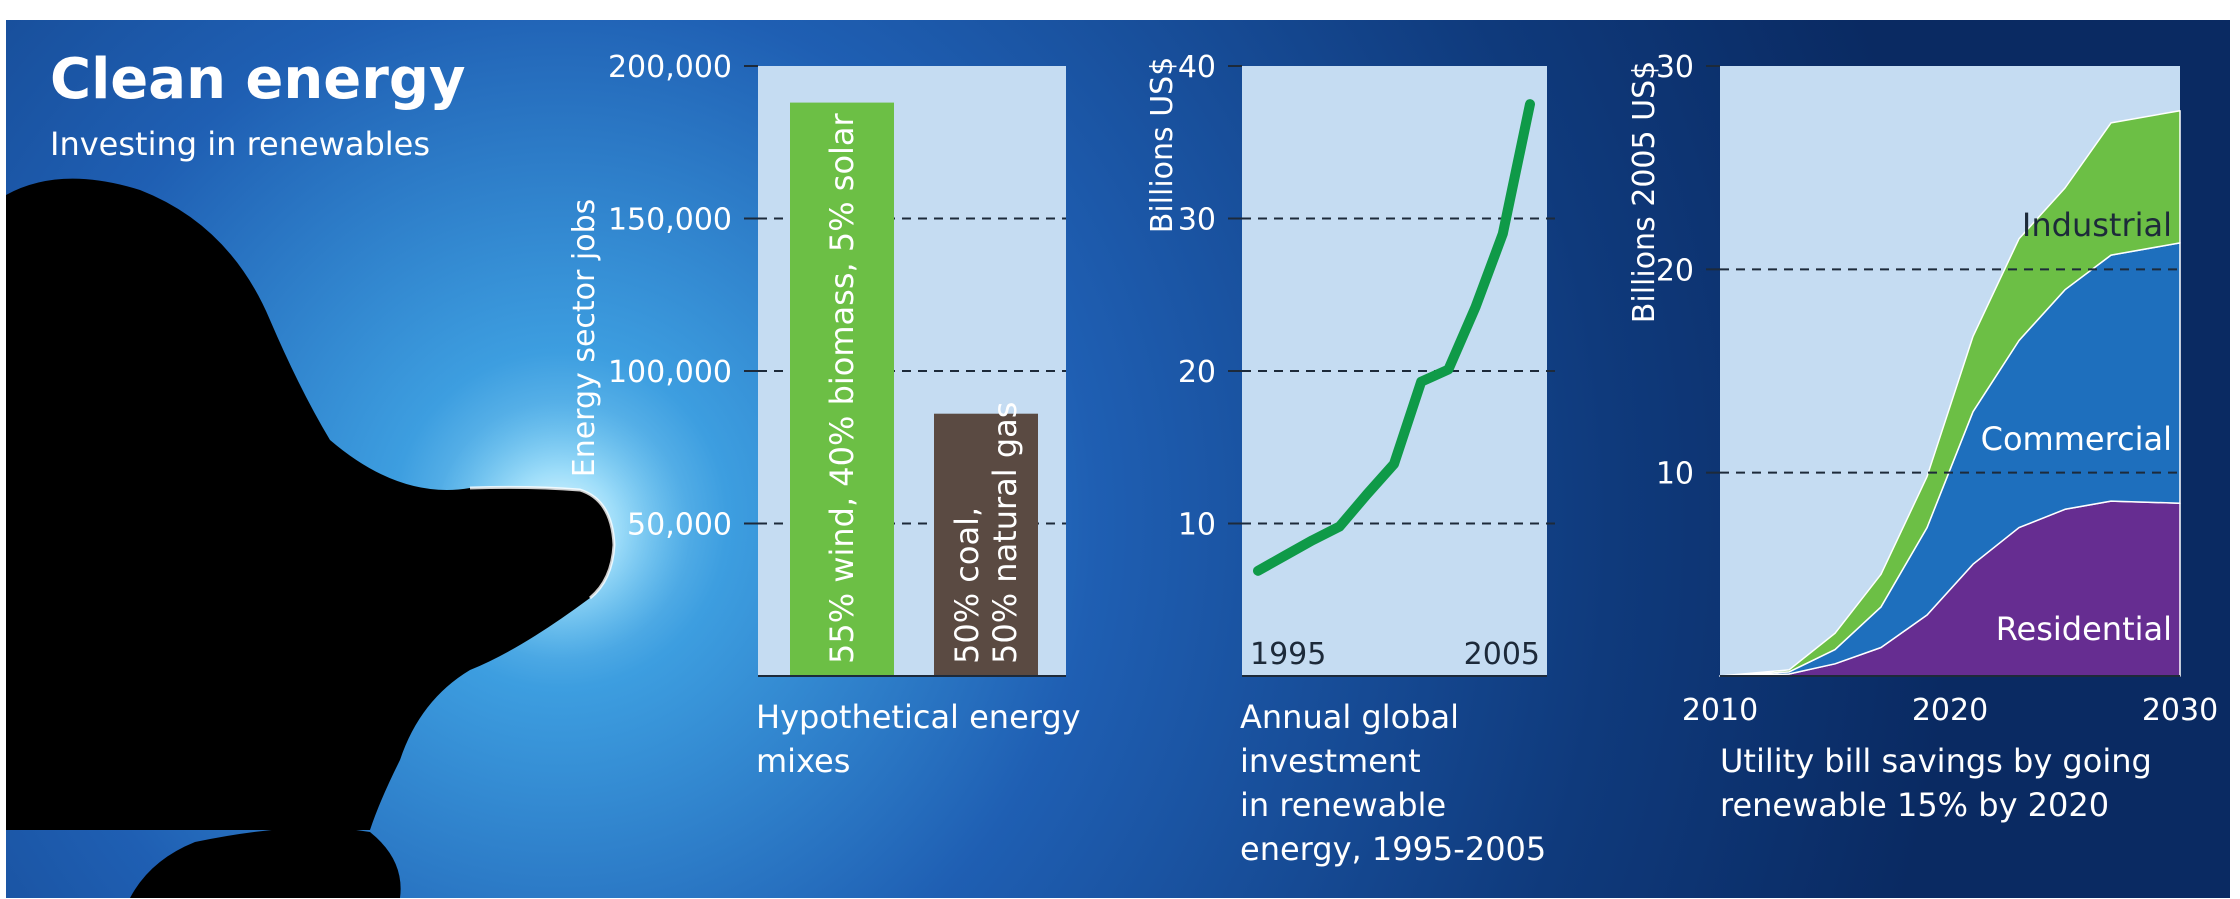  What do you see at coordinates (2180, 710) in the screenshot?
I see `savings-x-tick-label: 2030` at bounding box center [2180, 710].